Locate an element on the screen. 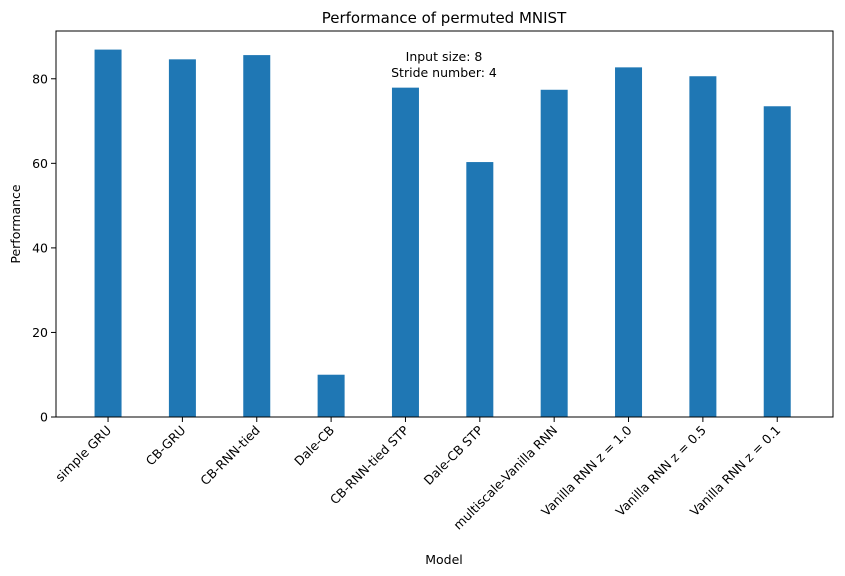 This screenshot has width=845, height=576. y-axis-label: Performance is located at coordinates (15, 224).